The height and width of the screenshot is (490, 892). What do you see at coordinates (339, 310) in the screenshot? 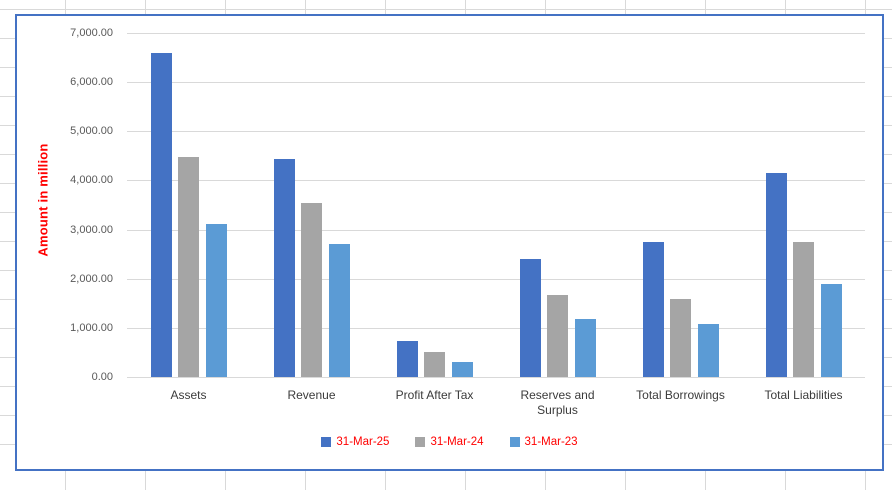
I see `bar-31-Mar-23-revenue` at bounding box center [339, 310].